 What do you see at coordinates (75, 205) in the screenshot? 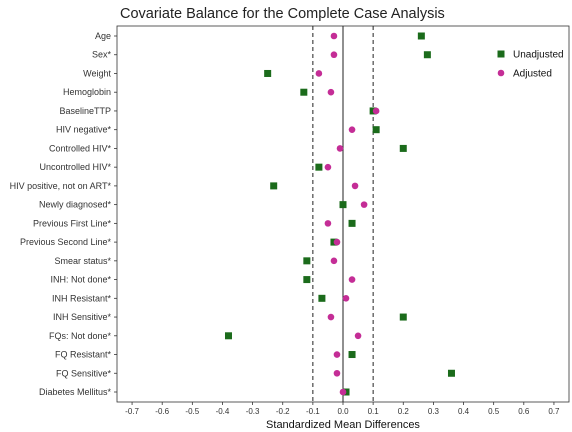
I see `y-label-newly-diagnosed: Newly diagnosed*` at bounding box center [75, 205].